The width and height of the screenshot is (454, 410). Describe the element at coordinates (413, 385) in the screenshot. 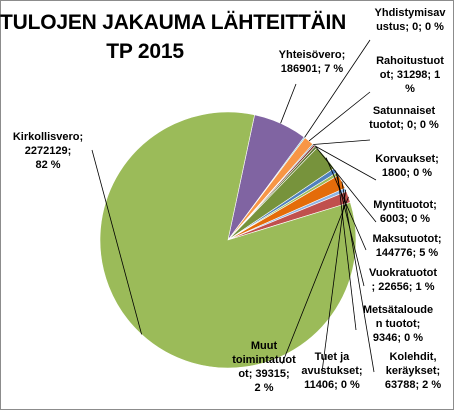

I see `data-label-10-line-3: 63788; 2 %` at that location.